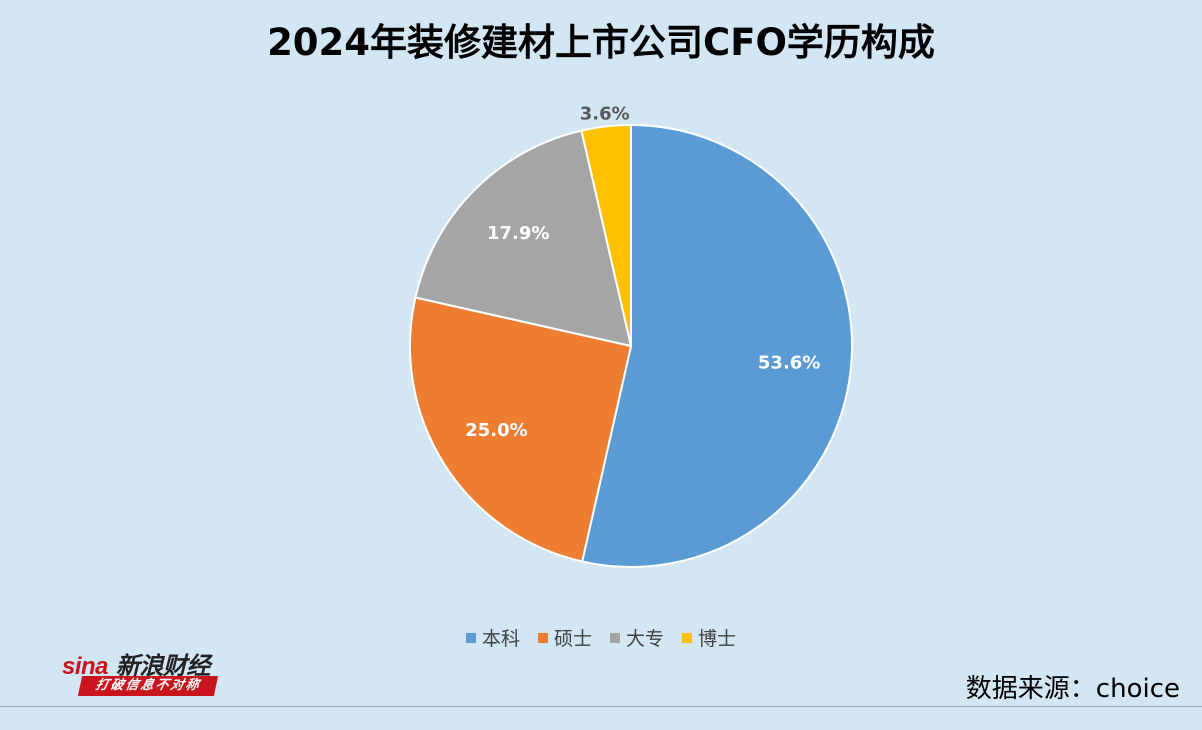 The image size is (1202, 730). Describe the element at coordinates (605, 113) in the screenshot. I see `data-label-doctor: 3.6%` at that location.